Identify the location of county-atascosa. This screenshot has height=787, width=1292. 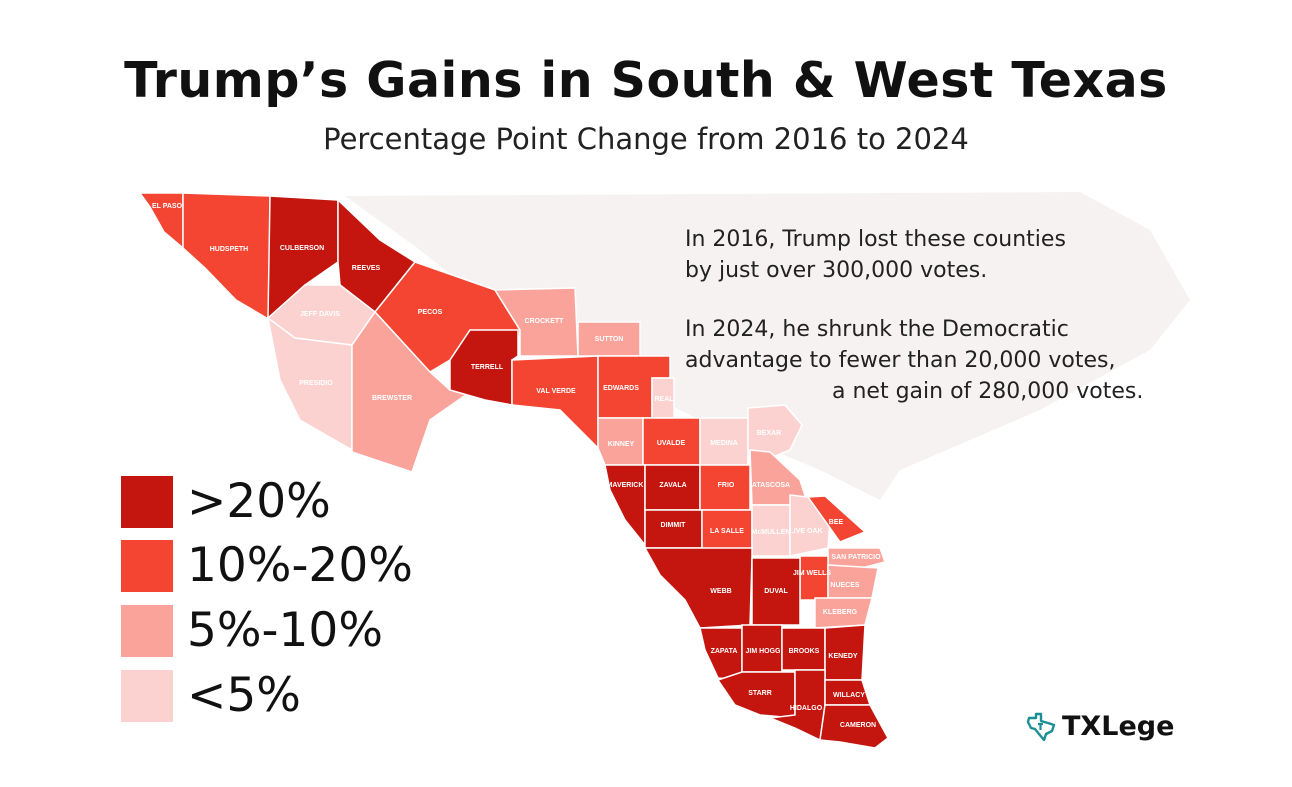
(779, 477).